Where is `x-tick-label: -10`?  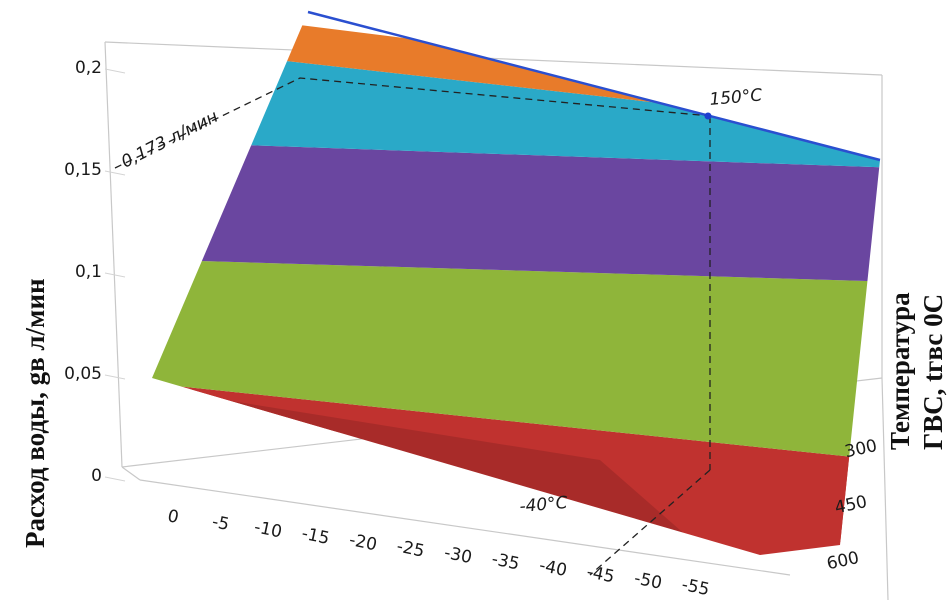
x-tick-label: -10 is located at coordinates (267, 529).